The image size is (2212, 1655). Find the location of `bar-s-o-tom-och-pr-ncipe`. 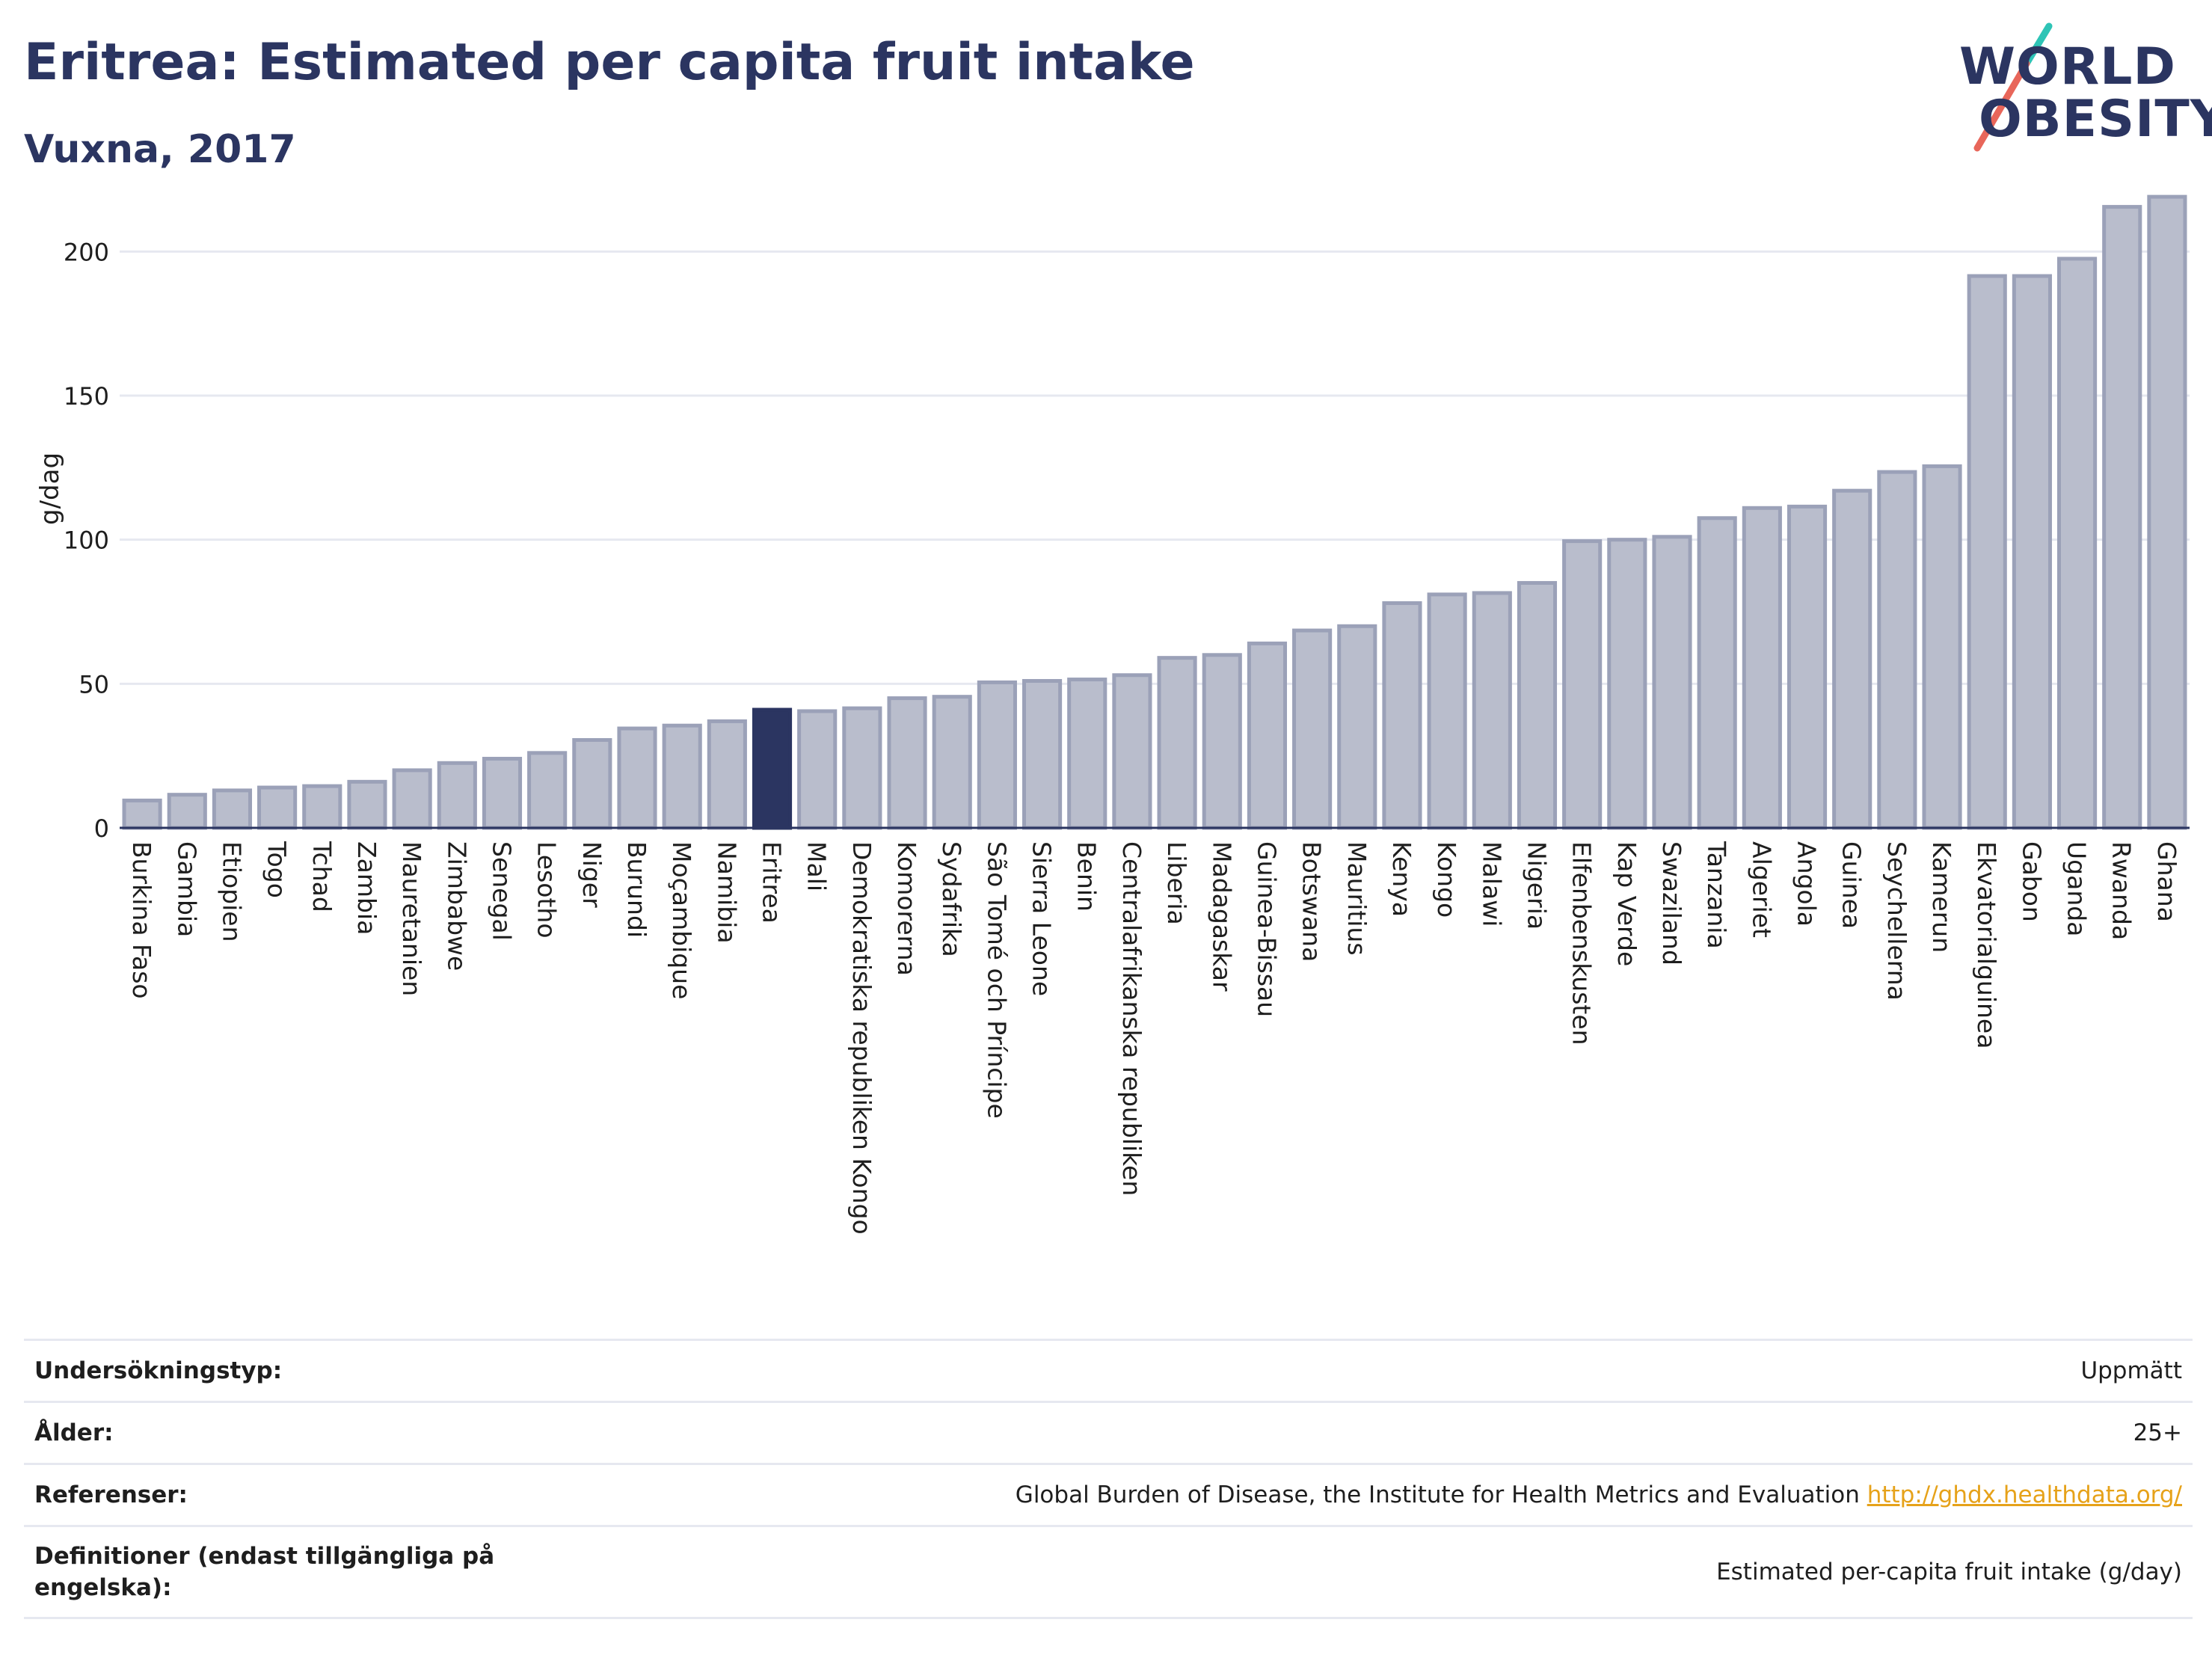

bar-s-o-tom-och-pr-ncipe is located at coordinates (997, 755).